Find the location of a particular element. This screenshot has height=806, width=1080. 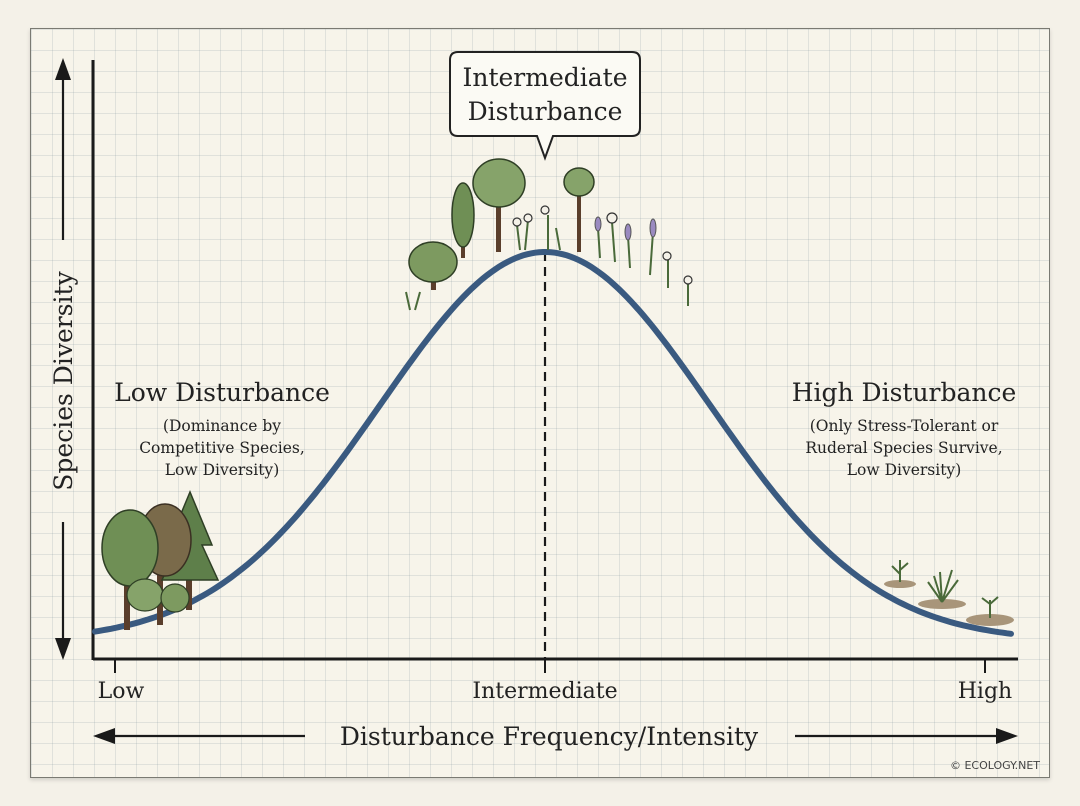

x-tick-label-low: Low is located at coordinates (121, 691).